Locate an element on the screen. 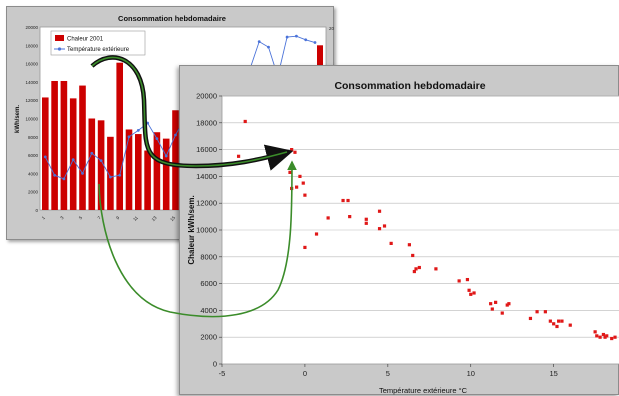 Image resolution: width=619 pixels, height=396 pixels. scatter-x-tick-label: 10 is located at coordinates (471, 373).